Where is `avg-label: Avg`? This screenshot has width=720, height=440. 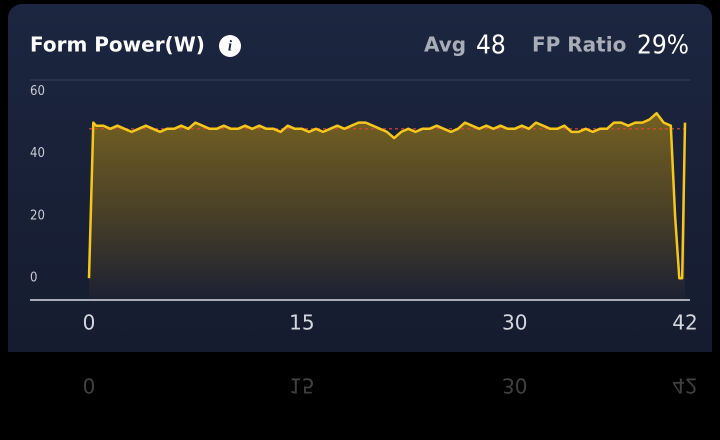
avg-label: Avg is located at coordinates (445, 45).